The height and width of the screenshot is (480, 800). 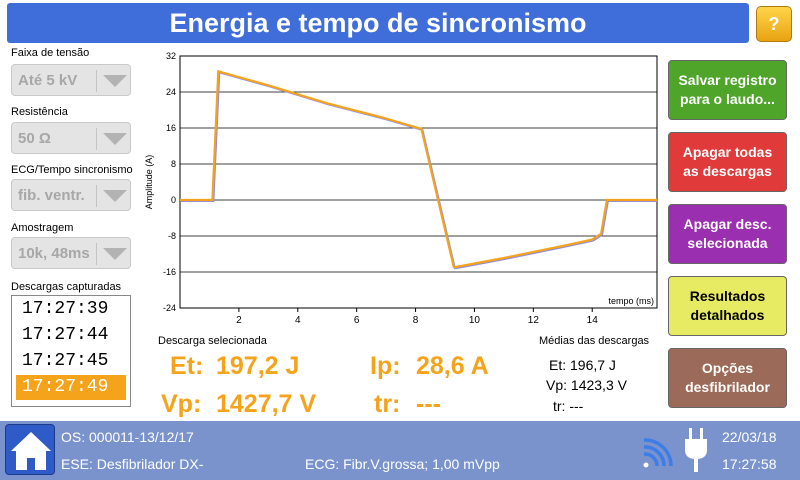 What do you see at coordinates (727, 306) in the screenshot?
I see `detailed-results-button: Resultados detalhados` at bounding box center [727, 306].